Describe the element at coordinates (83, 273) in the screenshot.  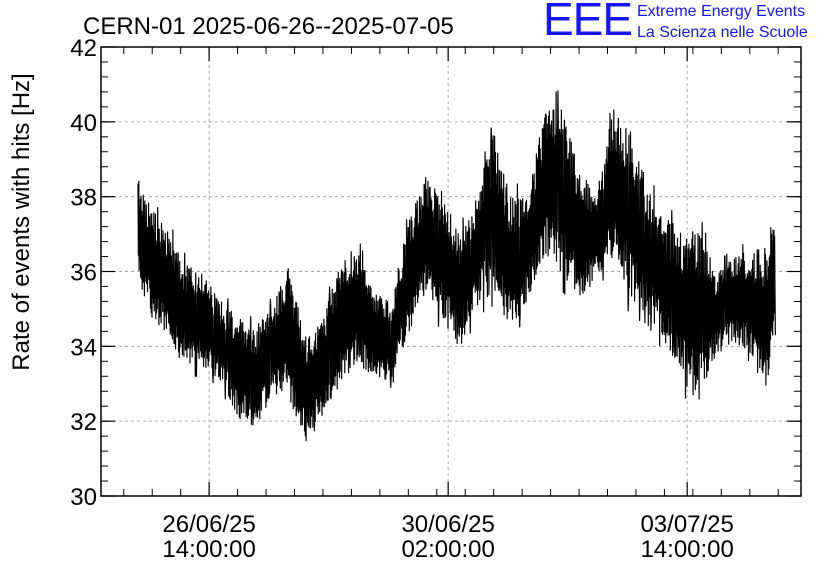
I see `y-tick-label: 36` at that location.